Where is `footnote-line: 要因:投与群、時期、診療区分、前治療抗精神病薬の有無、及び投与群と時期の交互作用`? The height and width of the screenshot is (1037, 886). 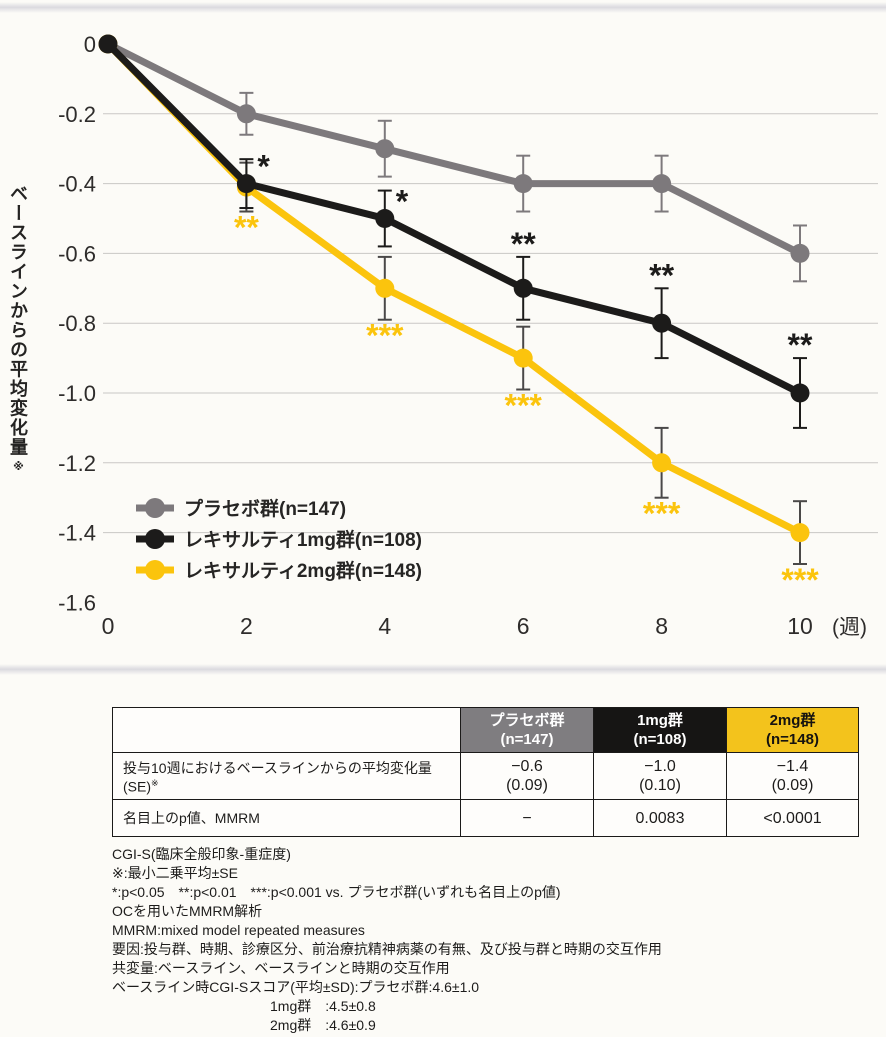 footnote-line: 要因:投与群、時期、診療区分、前治療抗精神病薬の有無、及び投与群と時期の交互作用 is located at coordinates (387, 949).